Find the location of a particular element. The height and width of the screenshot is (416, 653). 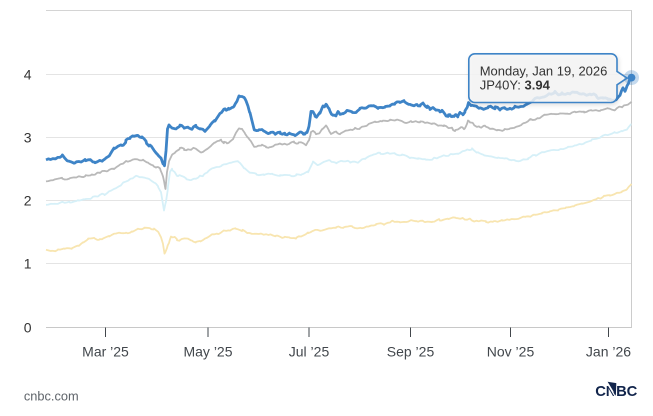

svg-text: Nov ’25 is located at coordinates (511, 351).